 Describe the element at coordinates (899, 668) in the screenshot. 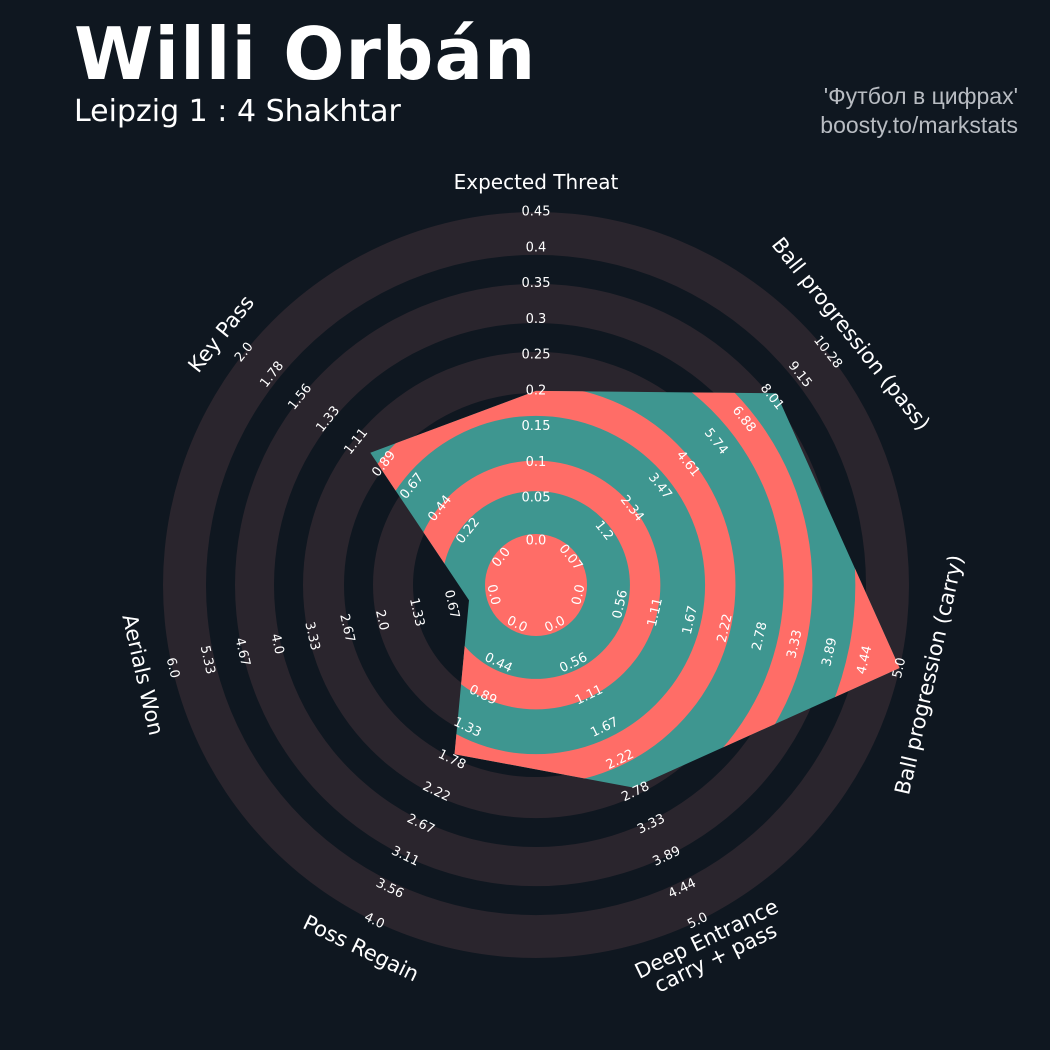

I see `tick-label: 5.0` at that location.